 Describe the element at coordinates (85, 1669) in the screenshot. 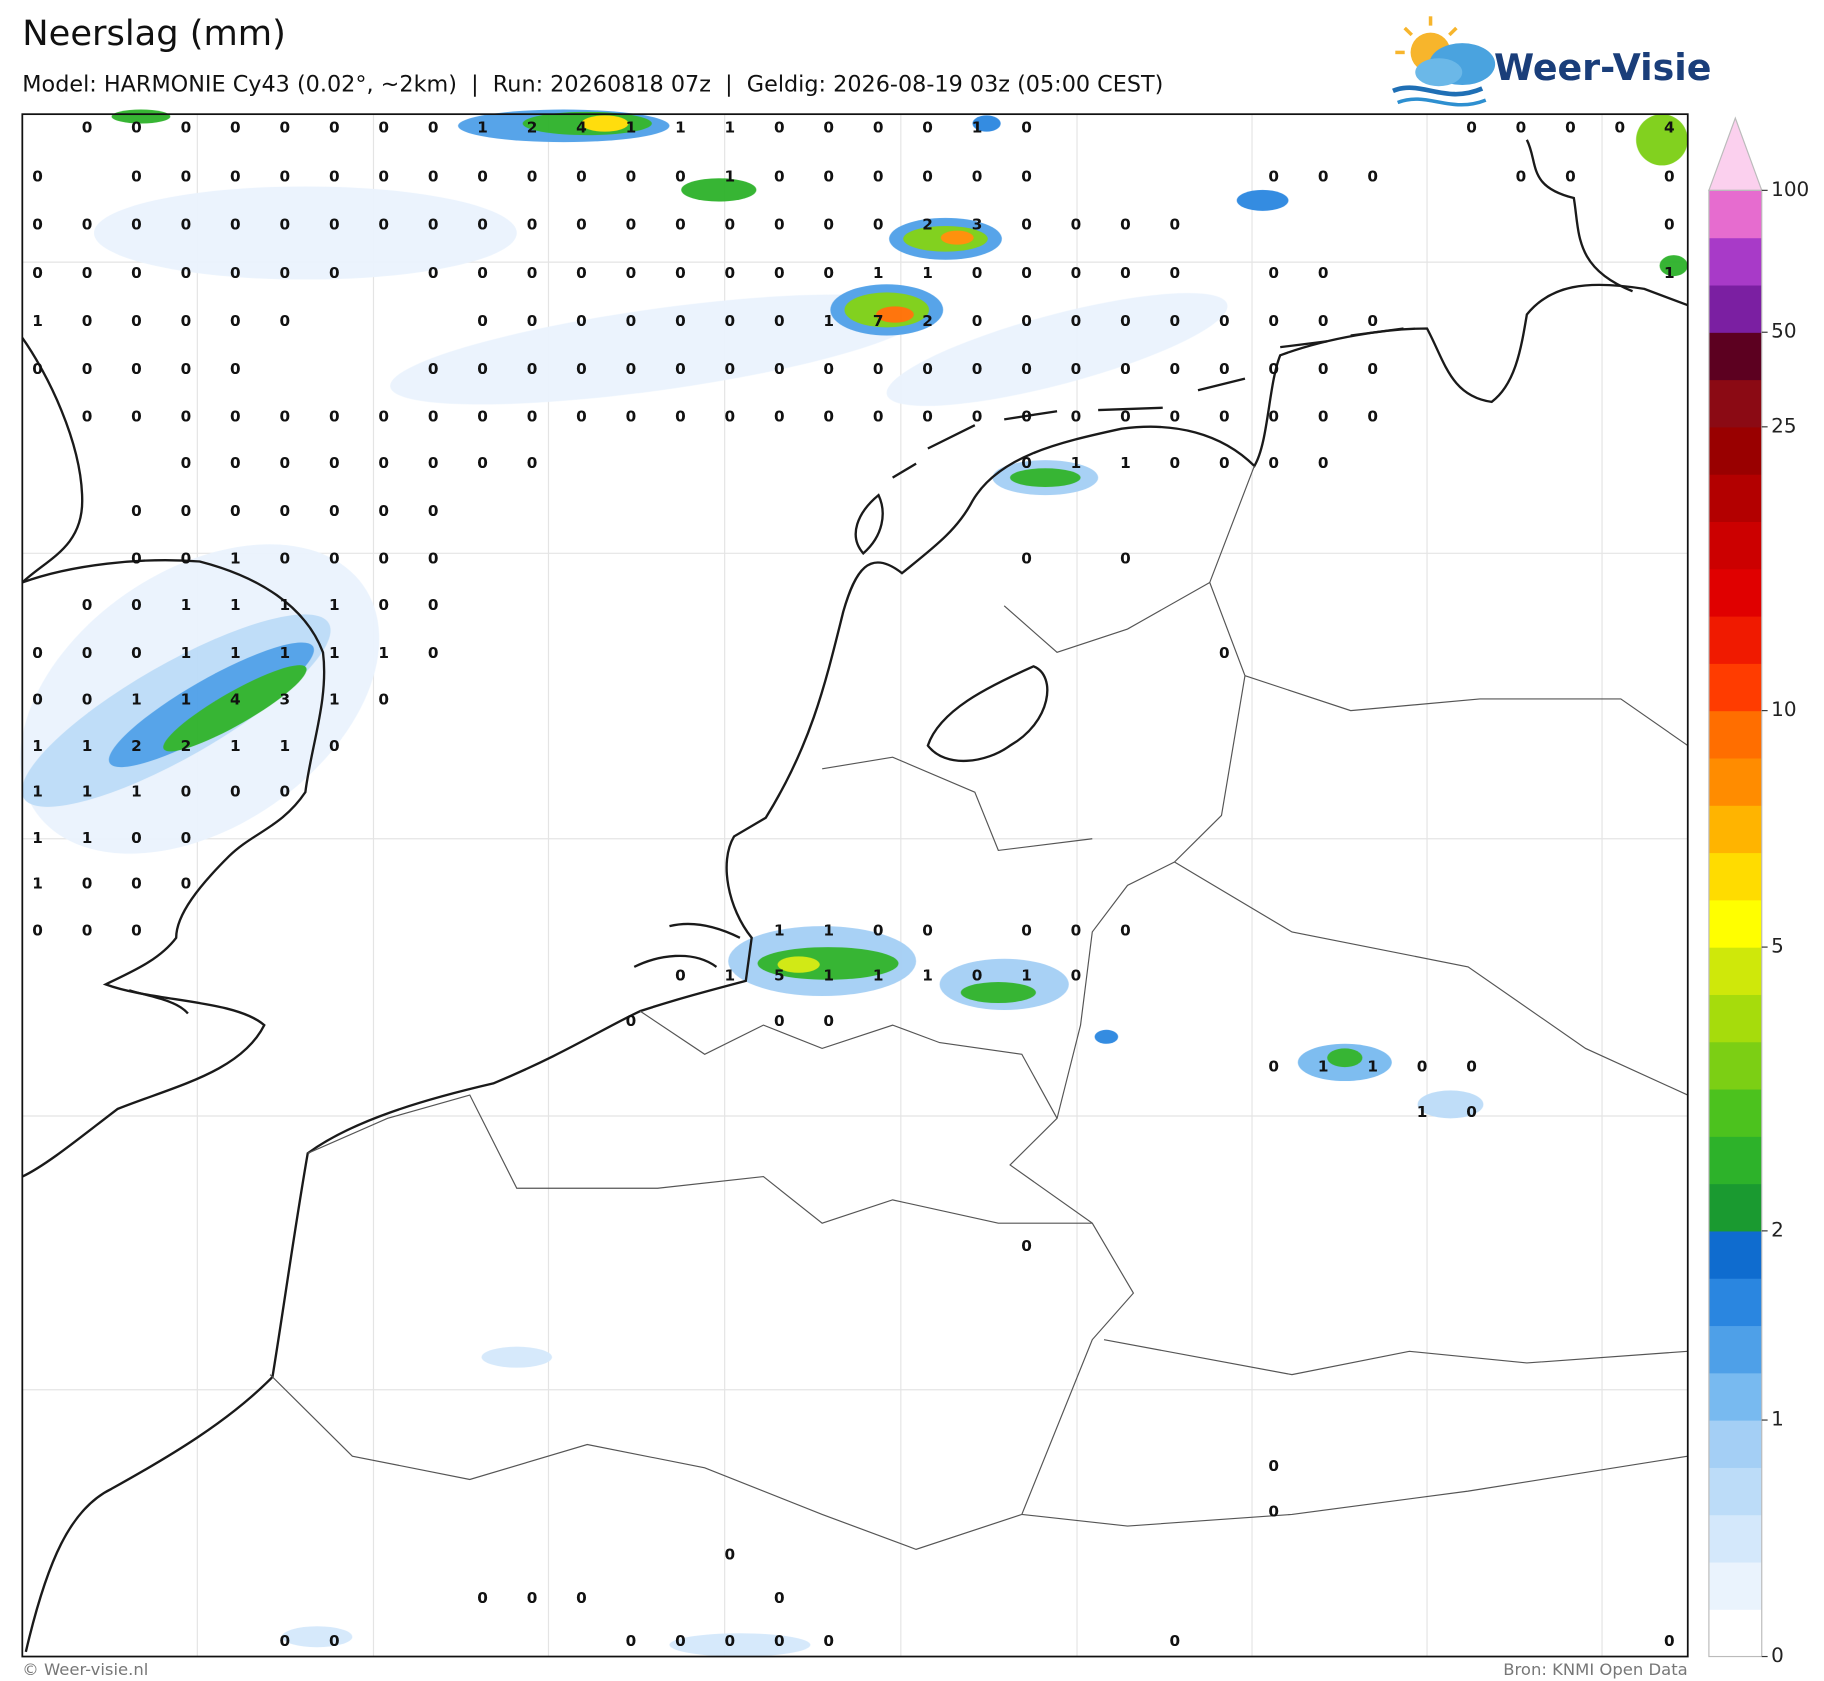

I see `footer-left: © Weer-visie.nl` at that location.